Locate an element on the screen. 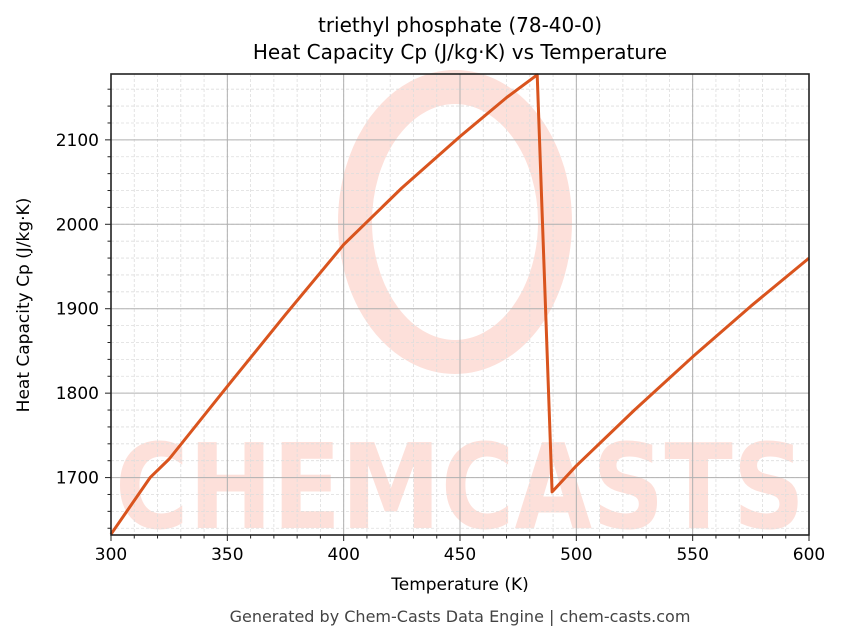 This screenshot has height=644, width=843. y-tick-label: 1900 is located at coordinates (77, 310).